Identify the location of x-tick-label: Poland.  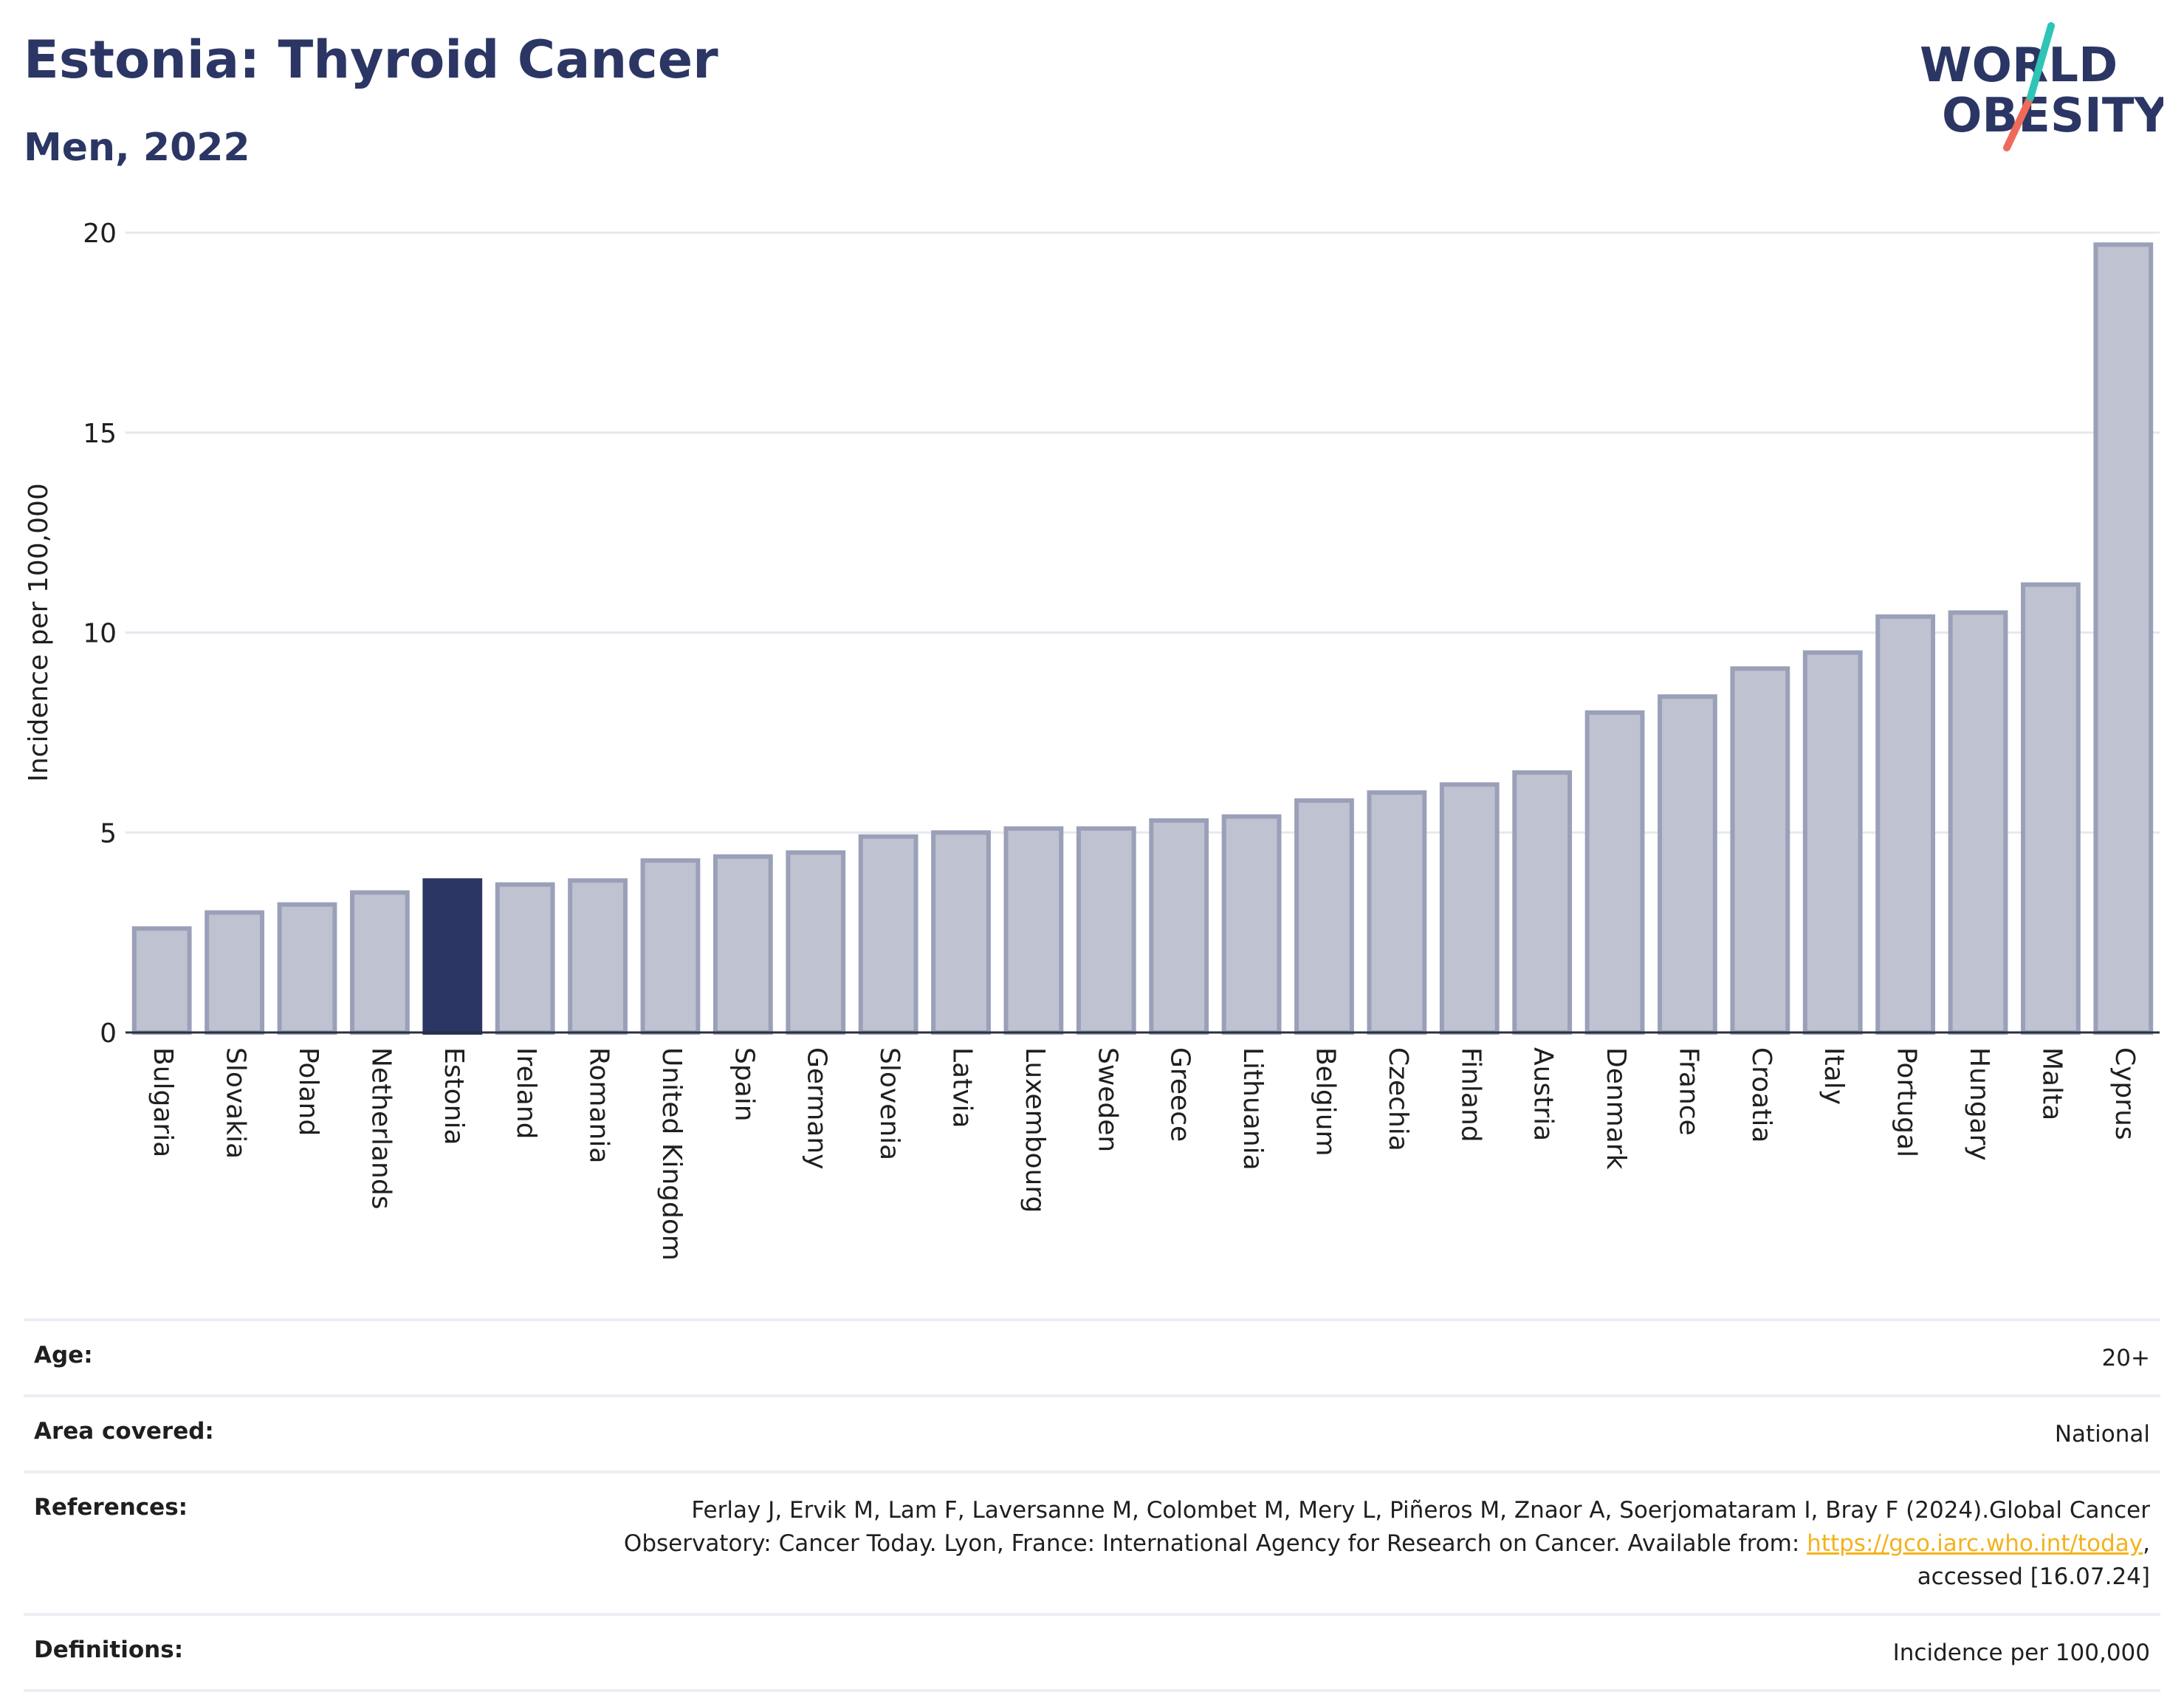
(308, 1091).